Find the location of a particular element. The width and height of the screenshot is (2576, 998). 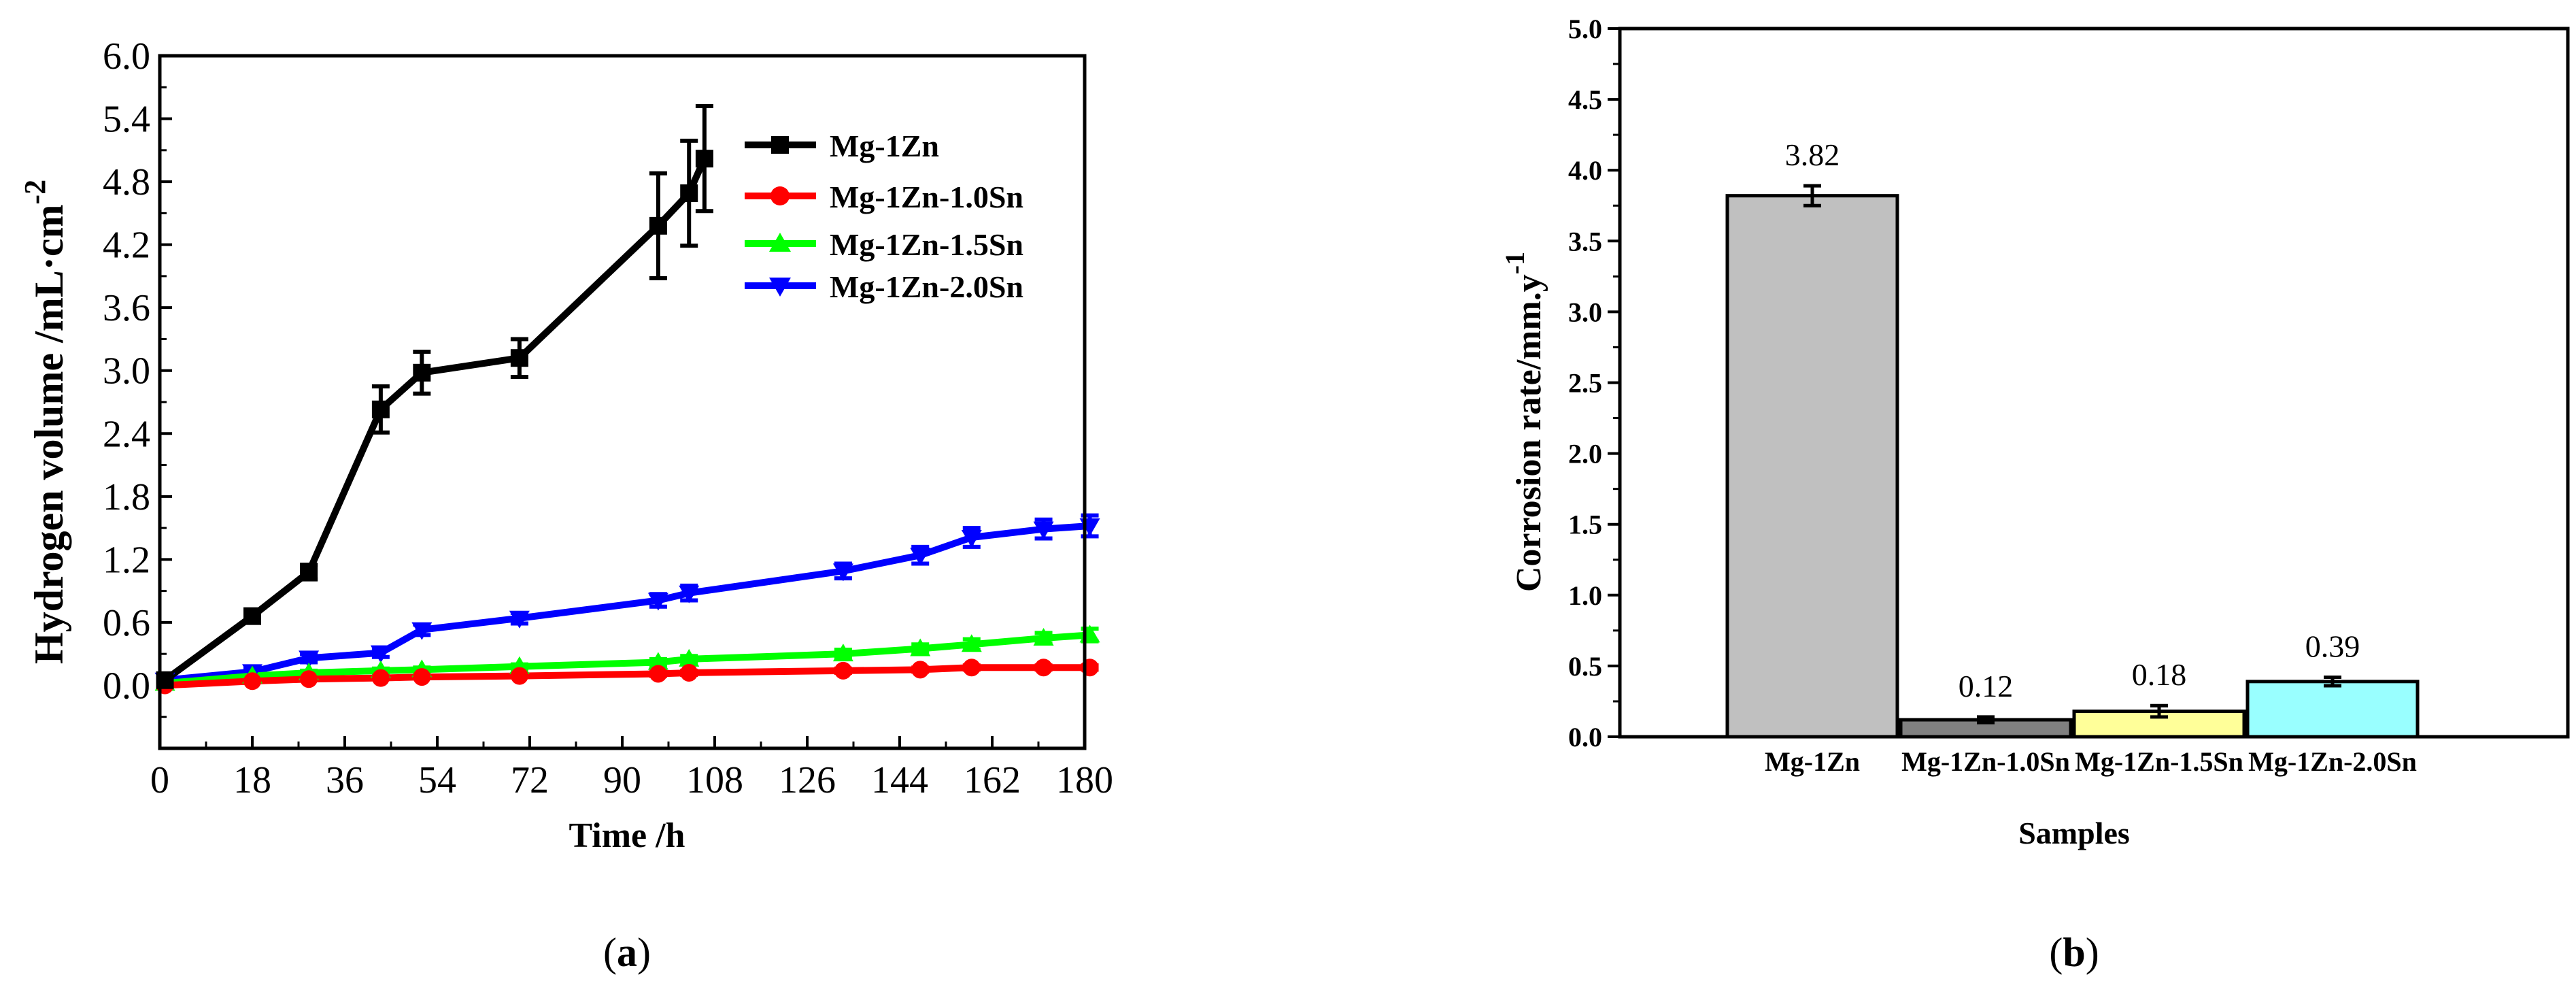

legend-label-mg-1zn-1-5sn: Mg-1Zn-1.5Sn is located at coordinates (926, 245).